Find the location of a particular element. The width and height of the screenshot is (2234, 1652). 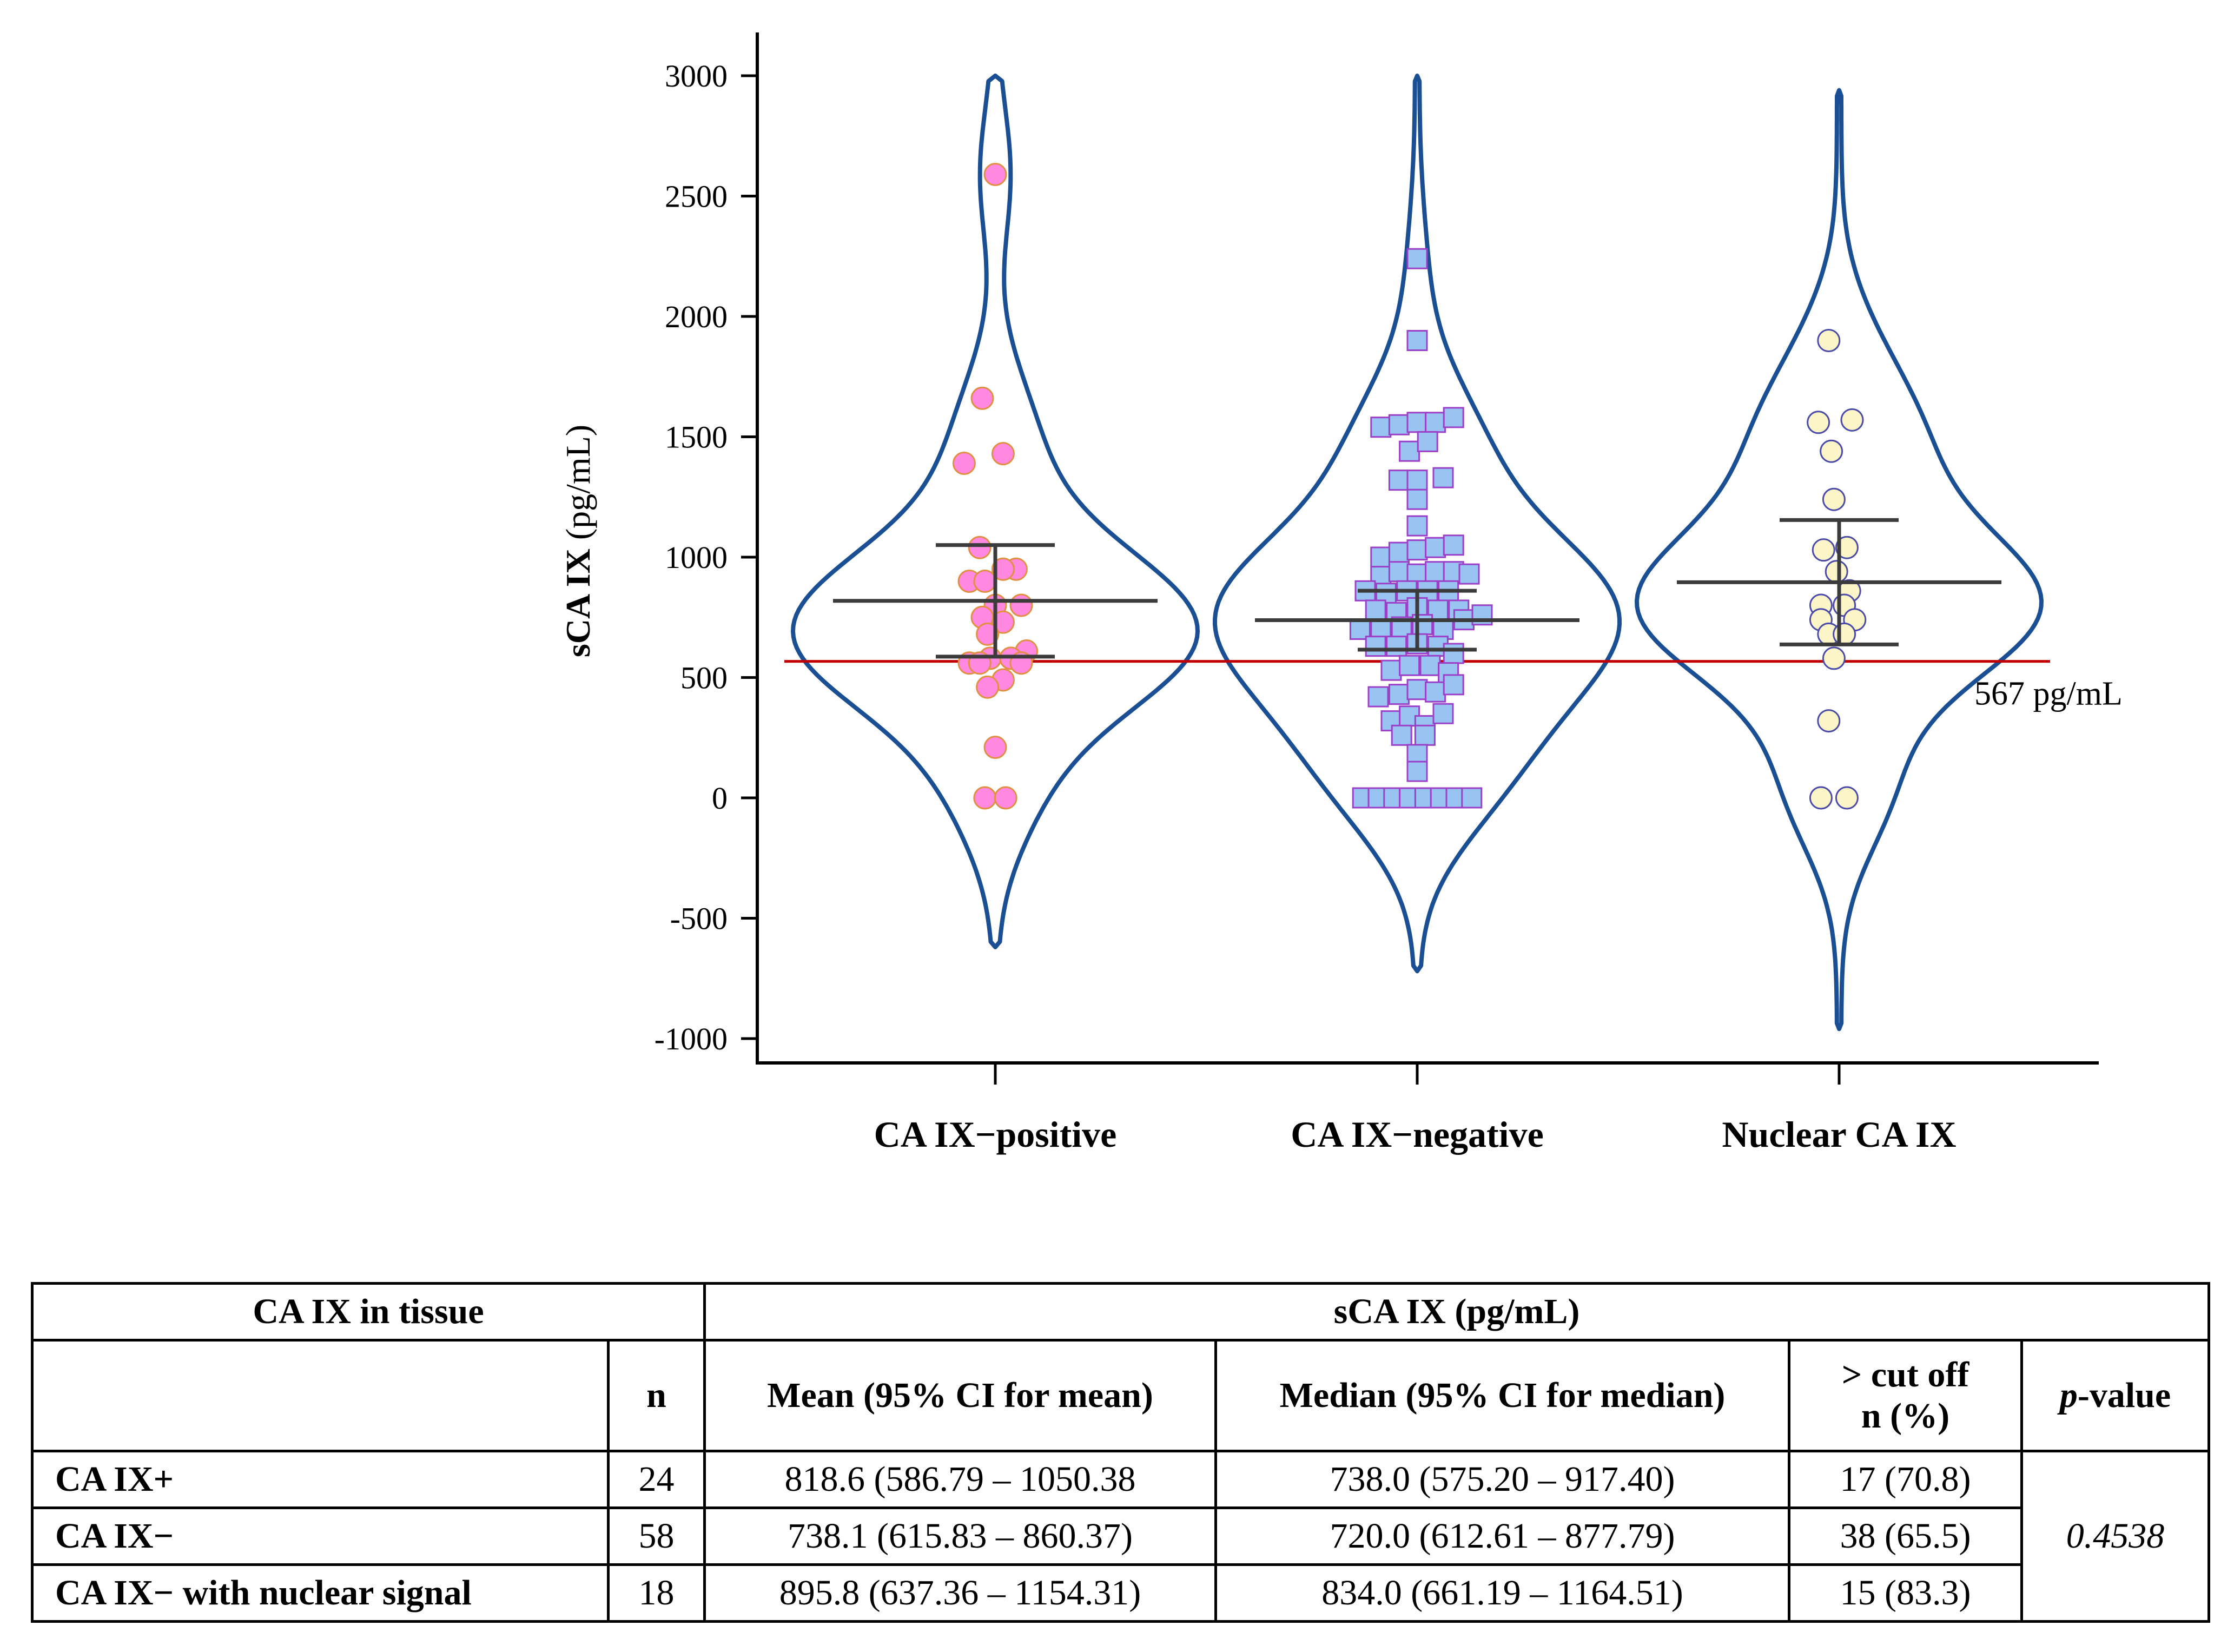

header-tissue: CA IX in tissue is located at coordinates (368, 1312).